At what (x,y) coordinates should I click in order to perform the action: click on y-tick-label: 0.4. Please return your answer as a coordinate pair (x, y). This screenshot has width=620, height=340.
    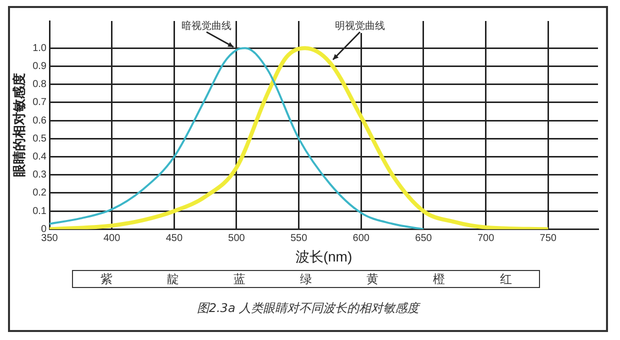
    Looking at the image, I should click on (39, 157).